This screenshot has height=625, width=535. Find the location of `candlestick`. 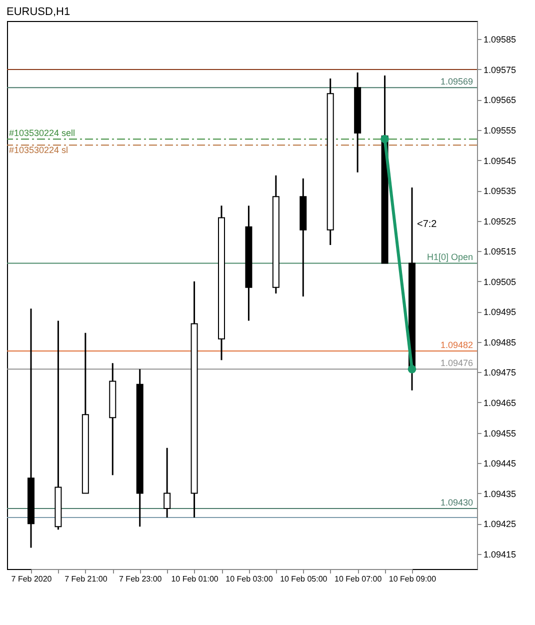

candlestick is located at coordinates (167, 482).